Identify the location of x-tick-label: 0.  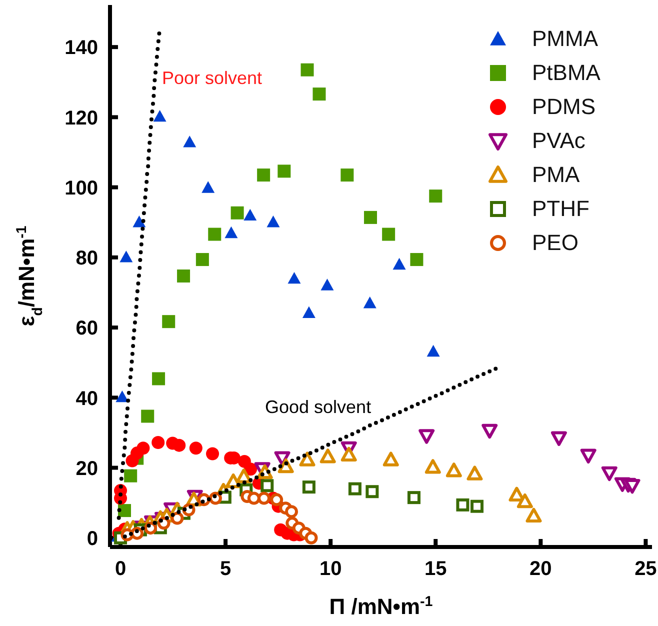
(120, 569).